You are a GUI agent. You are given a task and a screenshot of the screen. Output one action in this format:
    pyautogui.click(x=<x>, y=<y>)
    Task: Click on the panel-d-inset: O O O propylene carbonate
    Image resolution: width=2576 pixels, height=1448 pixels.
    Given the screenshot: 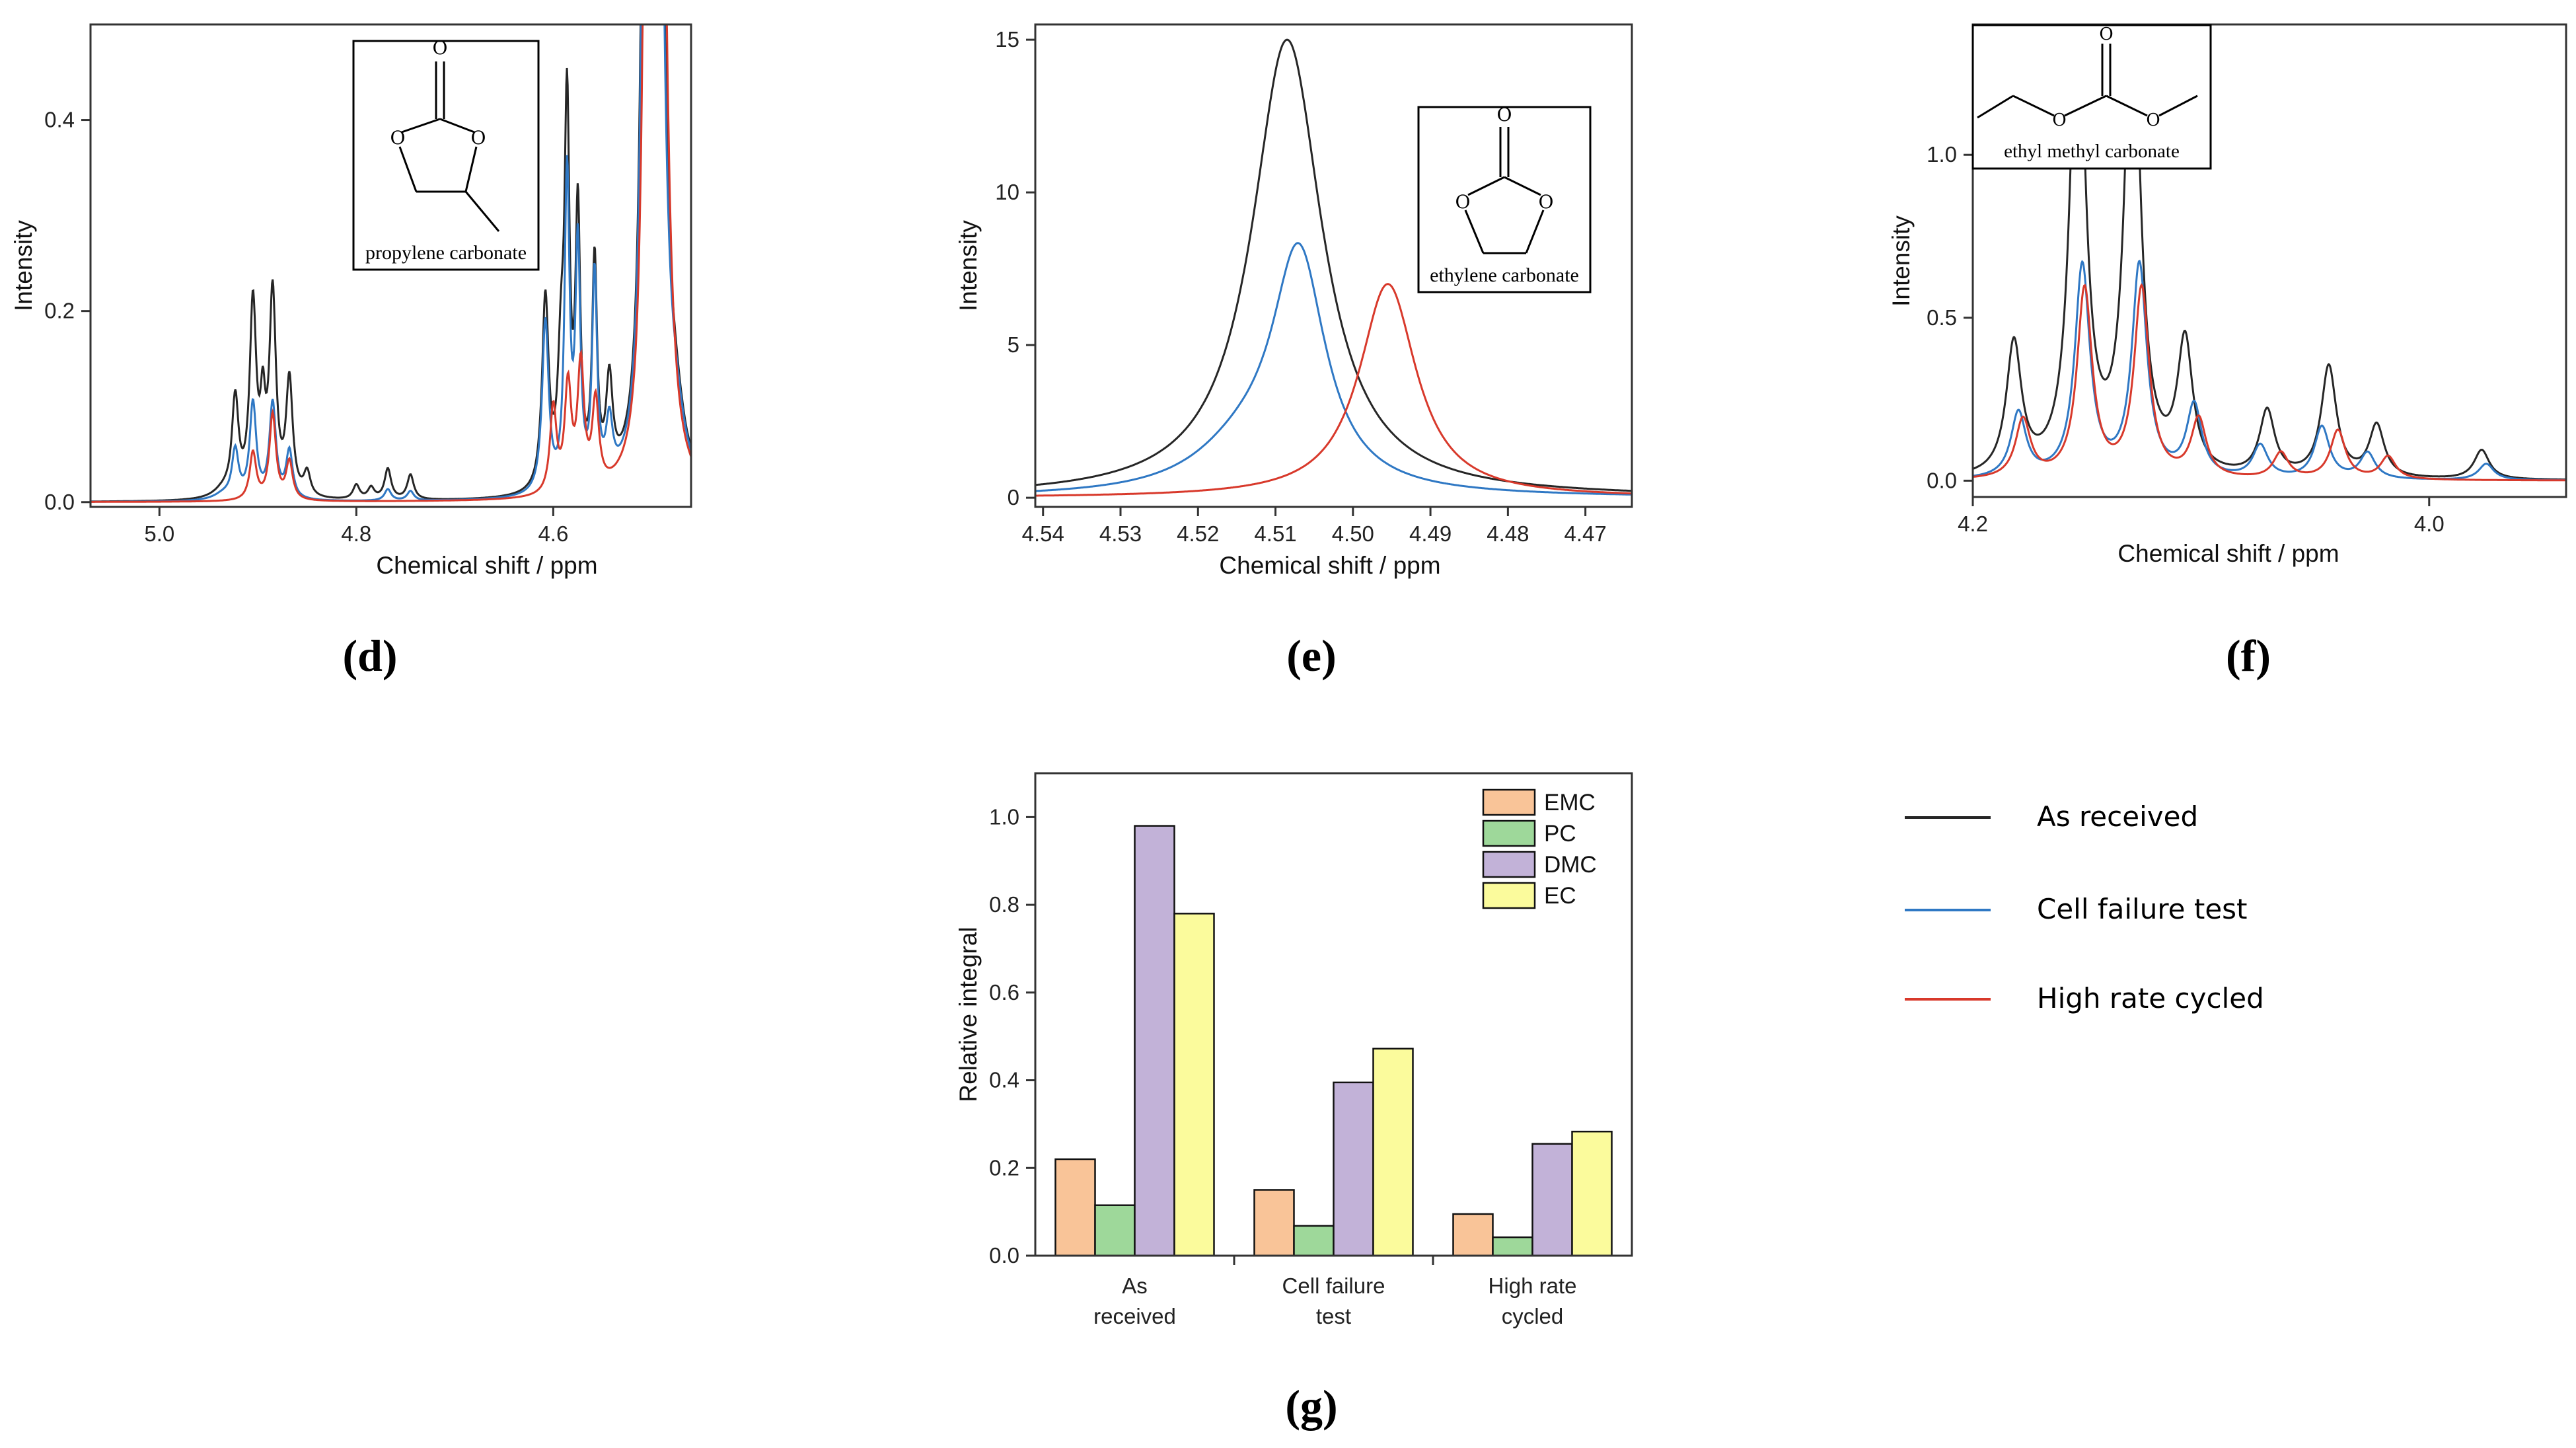 What is the action you would take?
    pyautogui.click(x=446, y=154)
    